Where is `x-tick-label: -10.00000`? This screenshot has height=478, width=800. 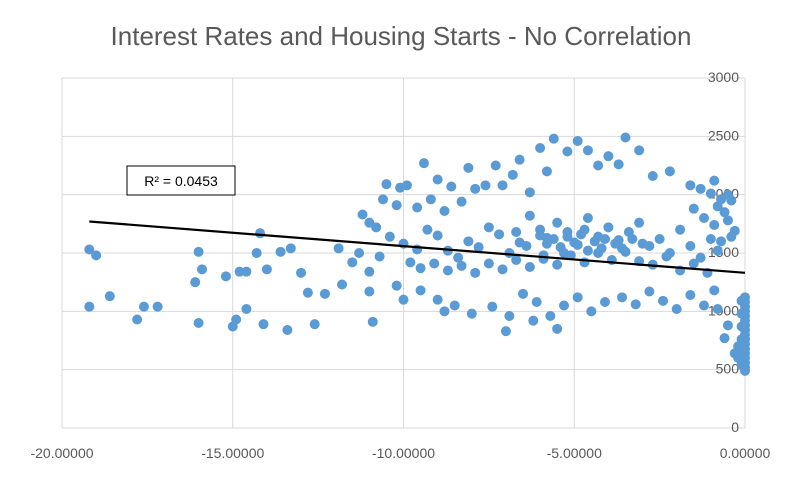 x-tick-label: -10.00000 is located at coordinates (403, 453).